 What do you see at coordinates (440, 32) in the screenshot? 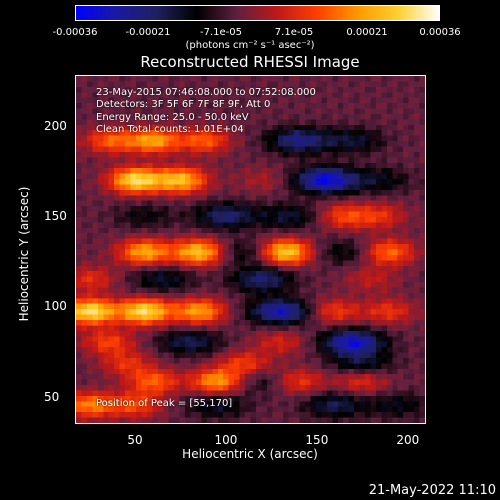
I see `colorbar-tick: 0.00036` at bounding box center [440, 32].